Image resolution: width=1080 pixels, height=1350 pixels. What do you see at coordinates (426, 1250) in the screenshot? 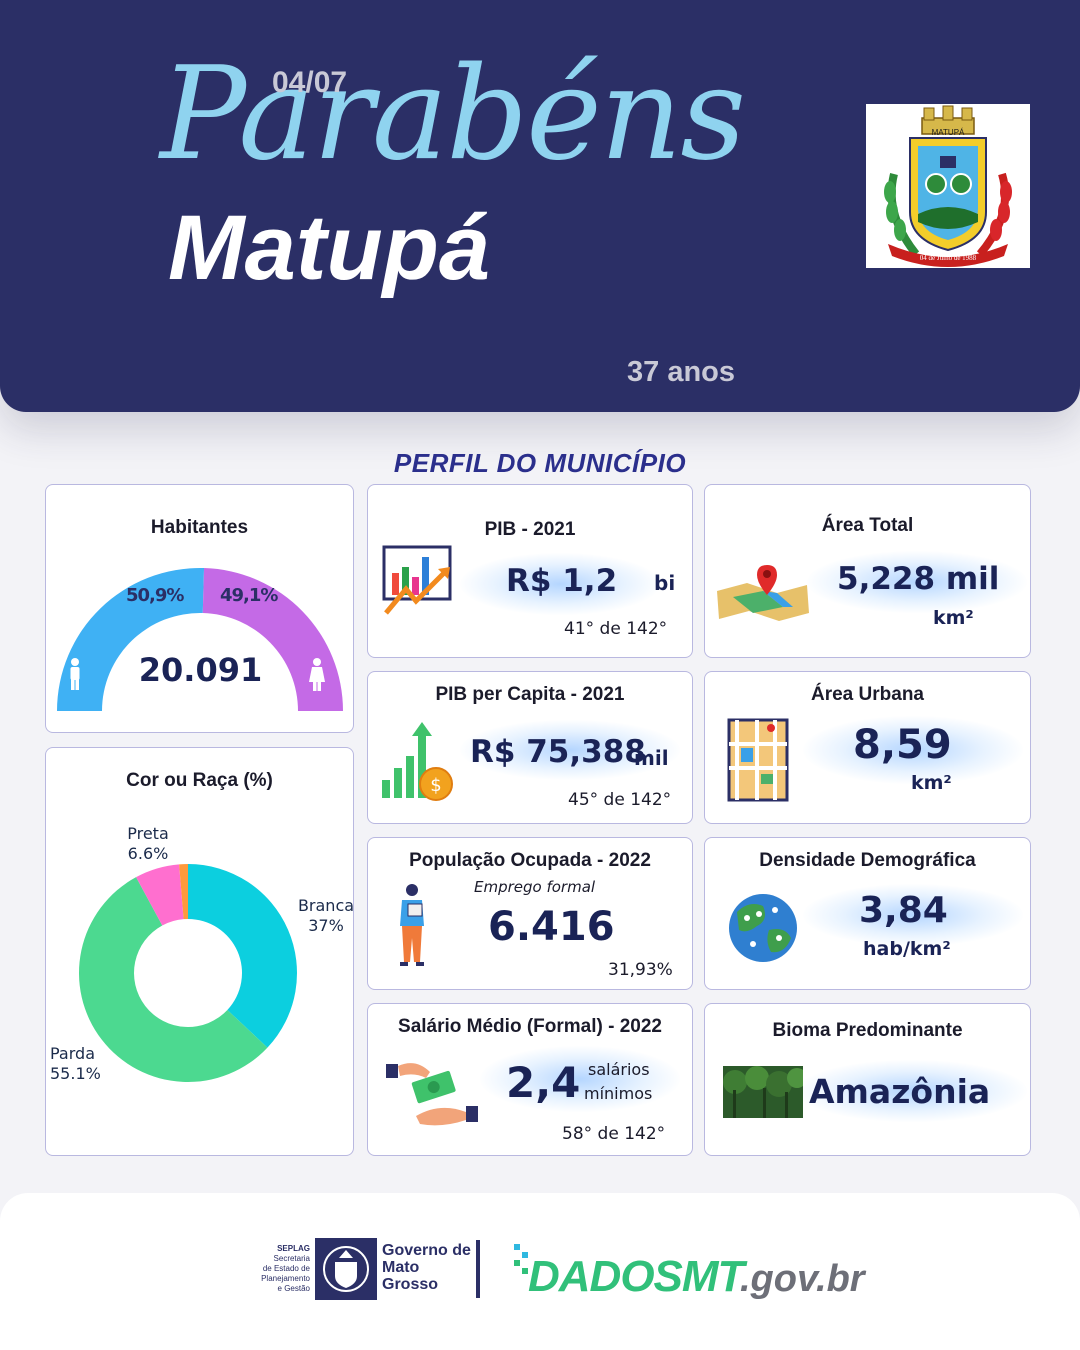
I see `governo-line: Governo de` at bounding box center [426, 1250].